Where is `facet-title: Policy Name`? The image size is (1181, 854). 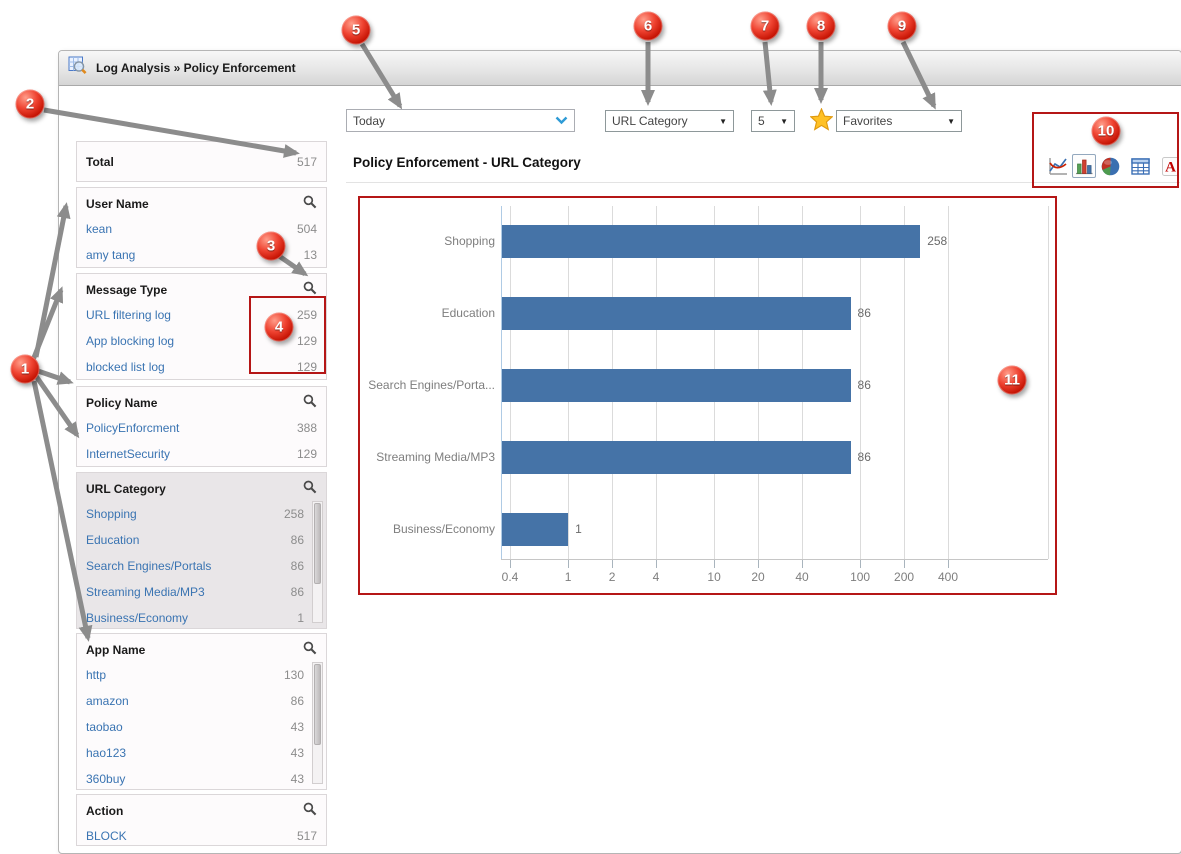
facet-title: Policy Name is located at coordinates (122, 402).